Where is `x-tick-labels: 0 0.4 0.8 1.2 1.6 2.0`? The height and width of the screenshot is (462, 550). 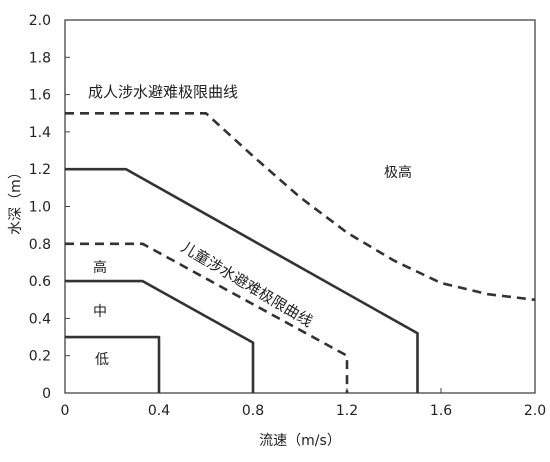 x-tick-labels: 0 0.4 0.8 1.2 1.6 2.0 is located at coordinates (304, 411).